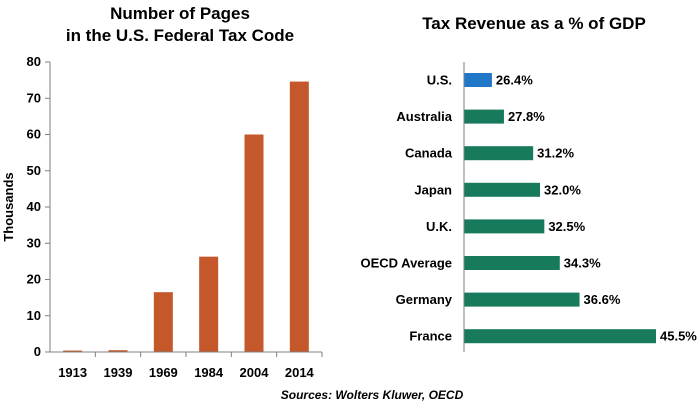 The height and width of the screenshot is (407, 700). I want to click on category-label: Germany, so click(424, 299).